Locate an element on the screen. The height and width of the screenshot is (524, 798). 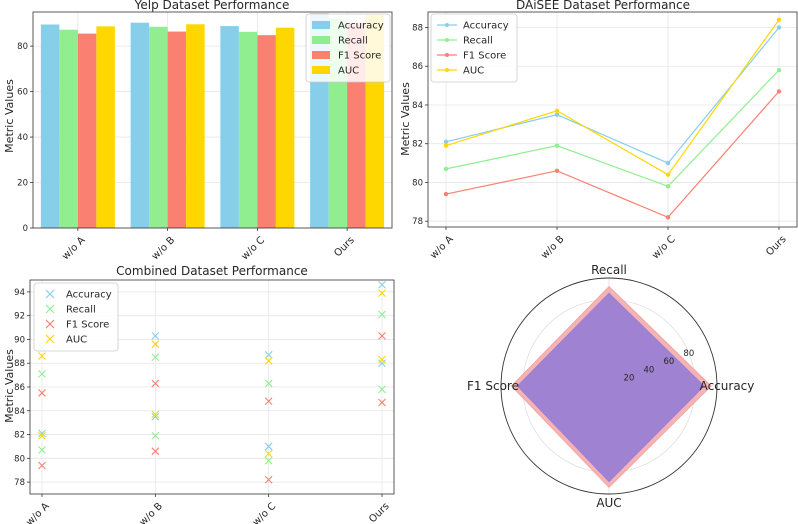
daisee-y-axis-label: Metric Values is located at coordinates (405, 119).